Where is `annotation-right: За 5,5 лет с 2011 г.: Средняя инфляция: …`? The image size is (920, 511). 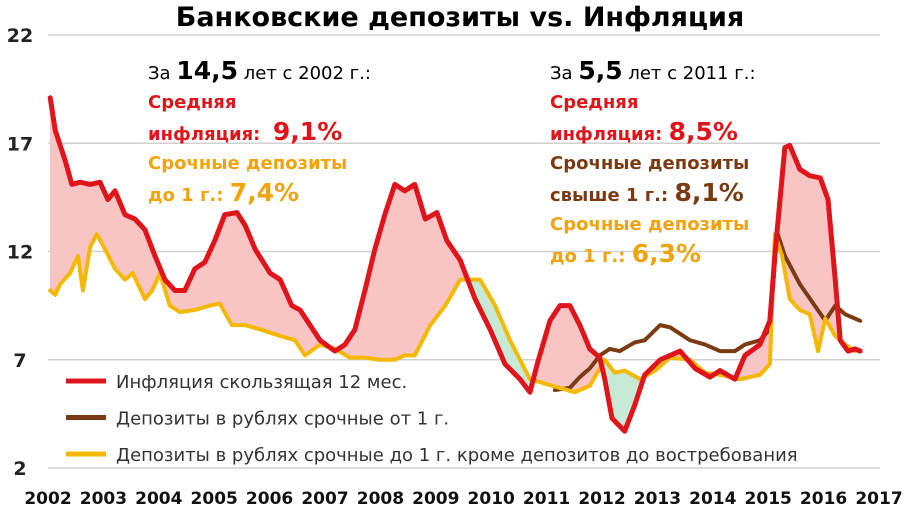 annotation-right: За 5,5 лет с 2011 г.: Средняя инфляция: … is located at coordinates (653, 163).